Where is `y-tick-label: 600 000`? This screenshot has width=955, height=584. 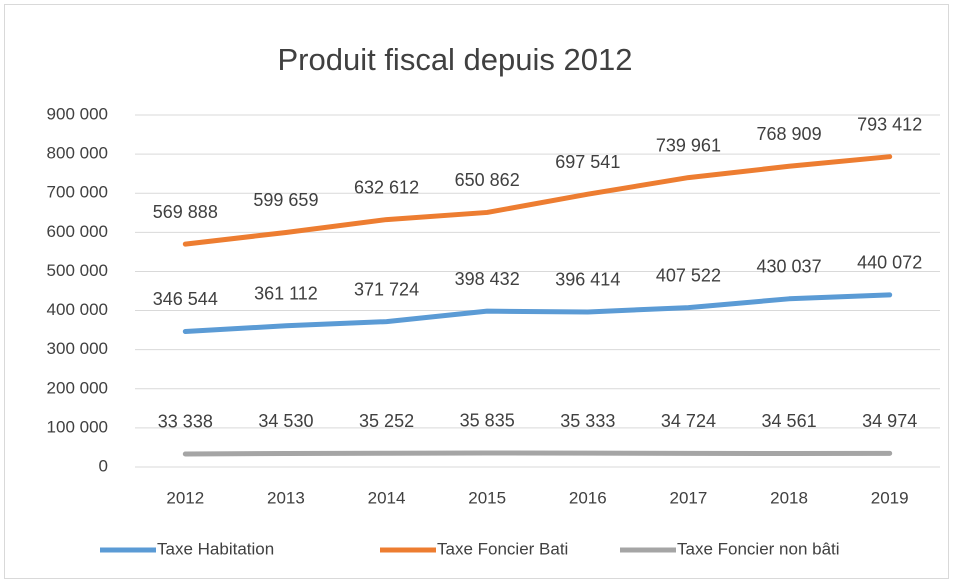 y-tick-label: 600 000 is located at coordinates (77, 231).